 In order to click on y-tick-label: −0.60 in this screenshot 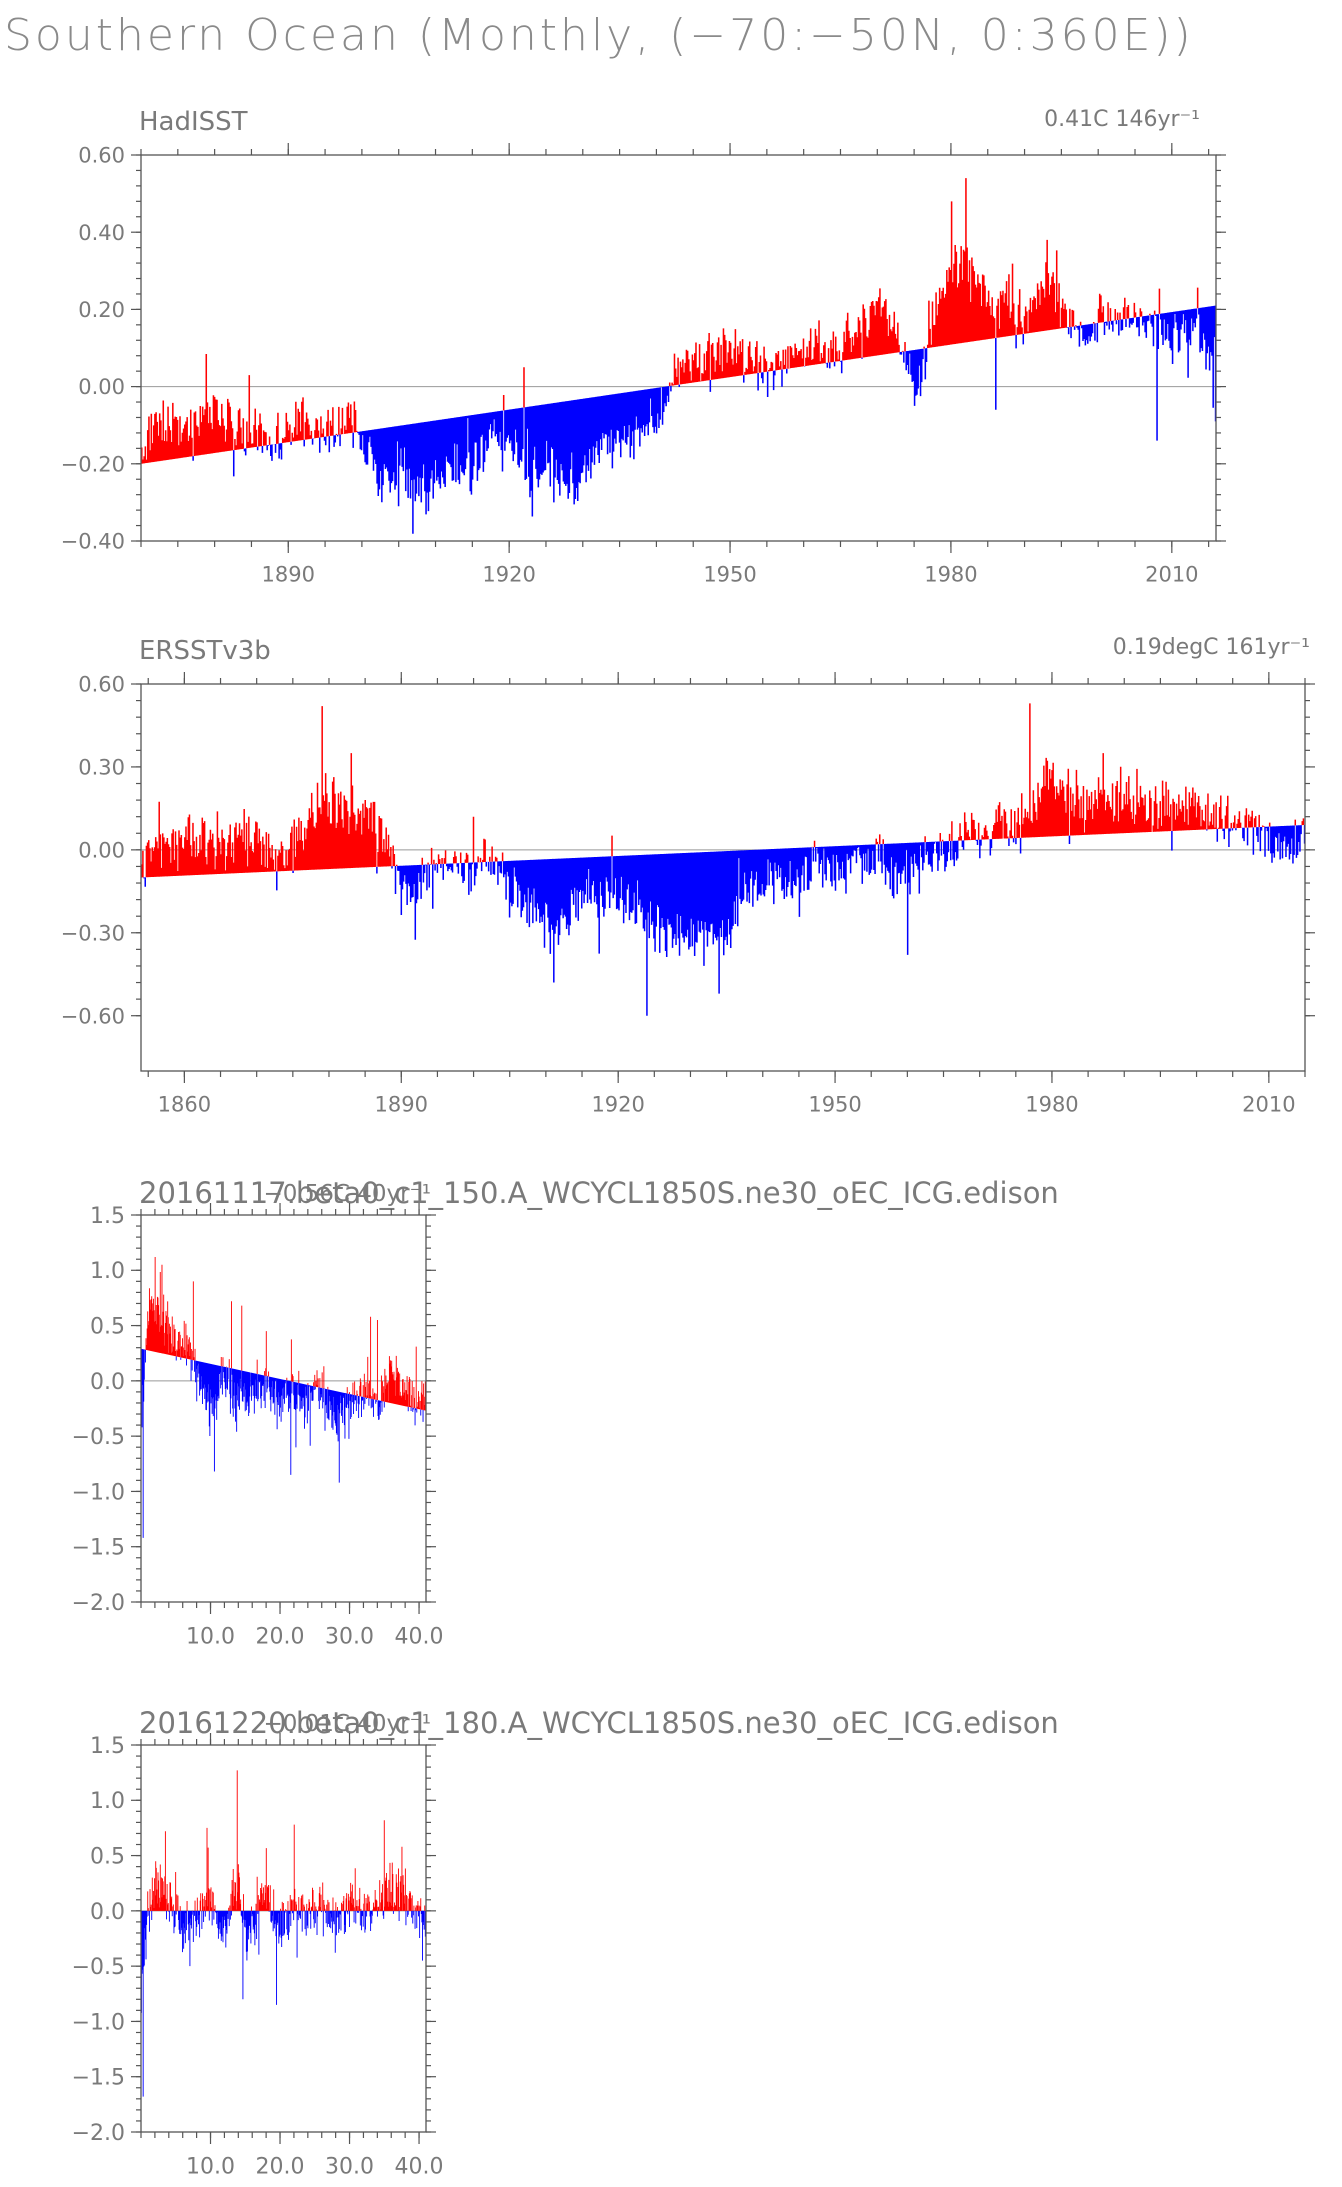, I will do `click(93, 1016)`.